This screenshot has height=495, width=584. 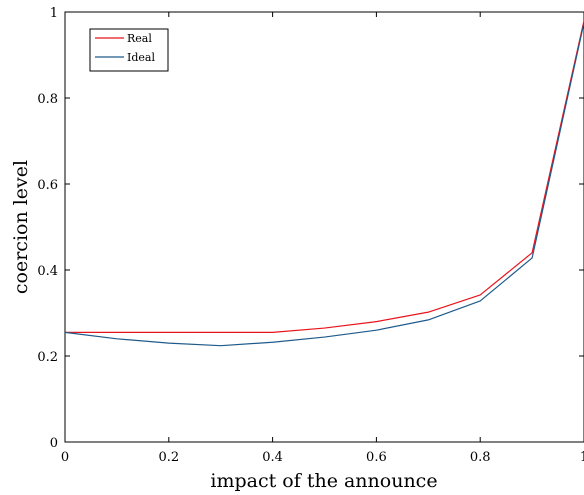 What do you see at coordinates (376, 457) in the screenshot?
I see `x-tick-label: 0.6` at bounding box center [376, 457].